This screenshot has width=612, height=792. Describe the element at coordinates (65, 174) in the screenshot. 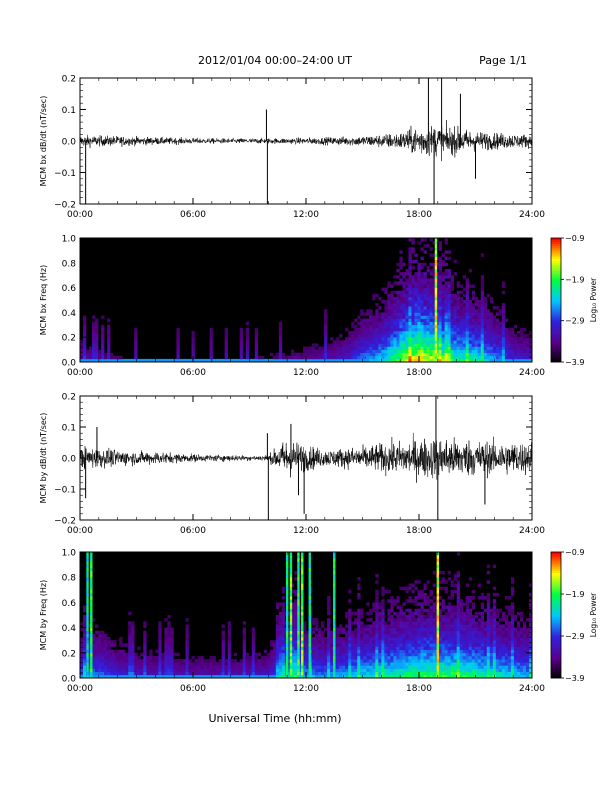

I see `y-tick-label: −0.1` at that location.